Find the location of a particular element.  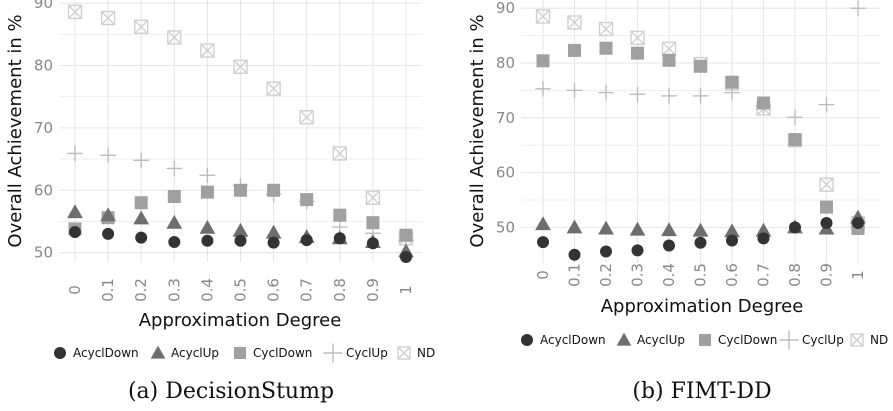

x-axis-title: Approximation Degree is located at coordinates (702, 306).